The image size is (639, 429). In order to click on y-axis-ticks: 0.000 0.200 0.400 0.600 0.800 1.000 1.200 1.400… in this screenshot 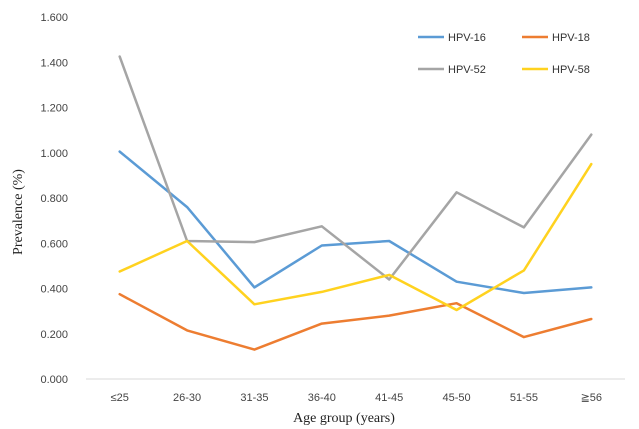, I will do `click(54, 199)`.